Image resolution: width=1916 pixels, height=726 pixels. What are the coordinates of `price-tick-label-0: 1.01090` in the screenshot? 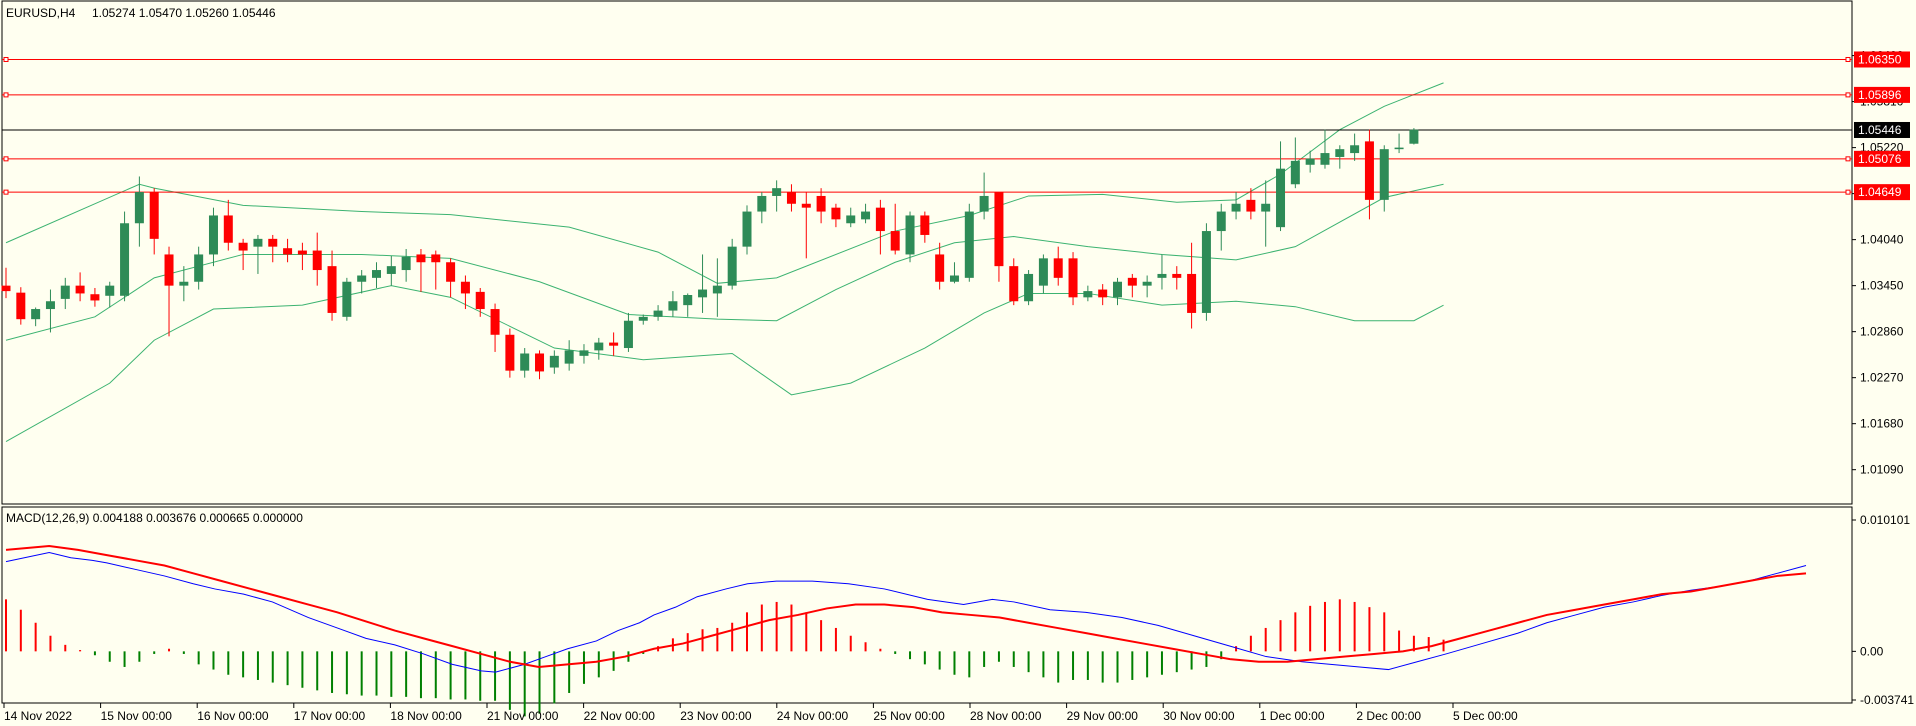 It's located at (1882, 470).